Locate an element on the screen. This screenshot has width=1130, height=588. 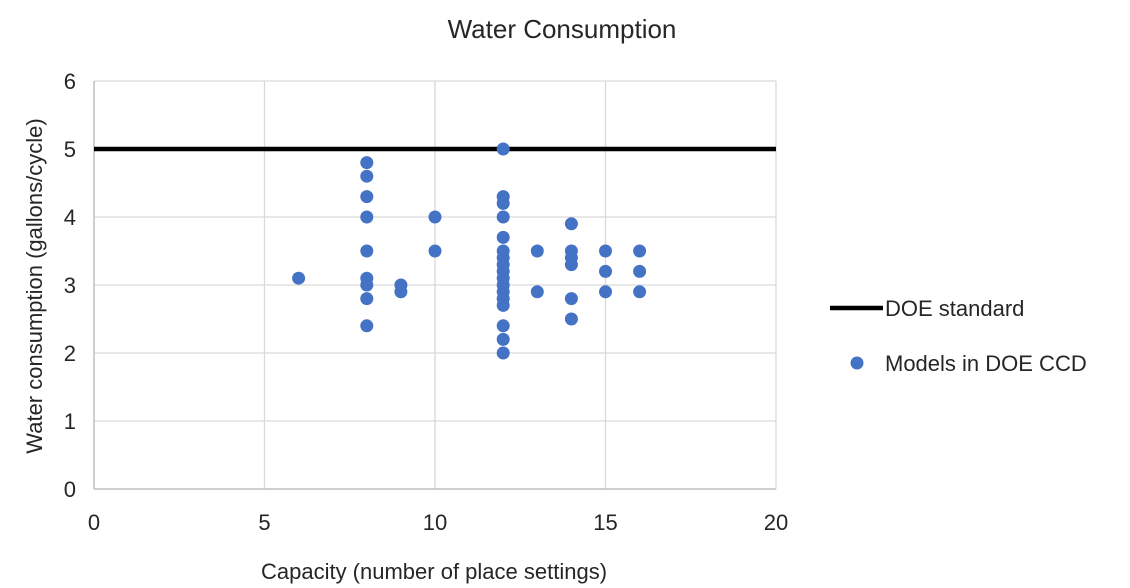
y-tick-label: 5 is located at coordinates (70, 149).